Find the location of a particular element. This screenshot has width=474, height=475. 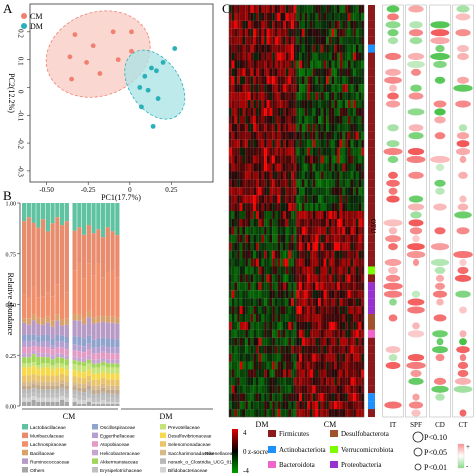

bar-segment-ruminococcaceae is located at coordinates (28, 329).